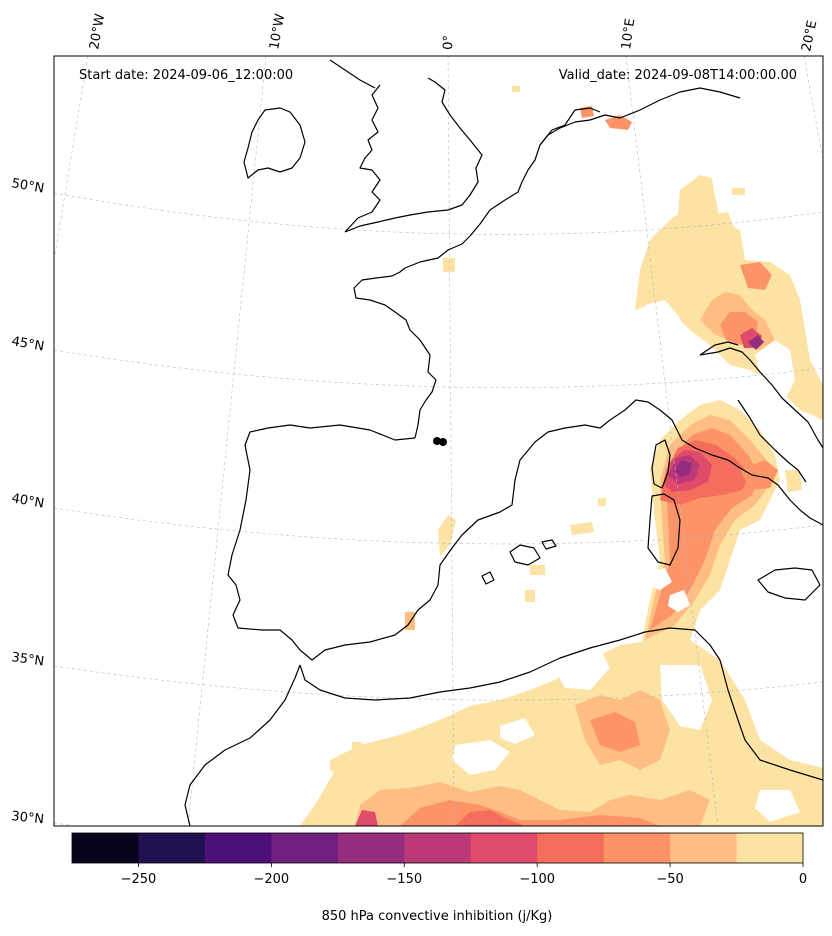 The height and width of the screenshot is (936, 832). What do you see at coordinates (437, 916) in the screenshot?
I see `colorbar-title: 850 hPa convective inhibition (j/Kg)` at bounding box center [437, 916].